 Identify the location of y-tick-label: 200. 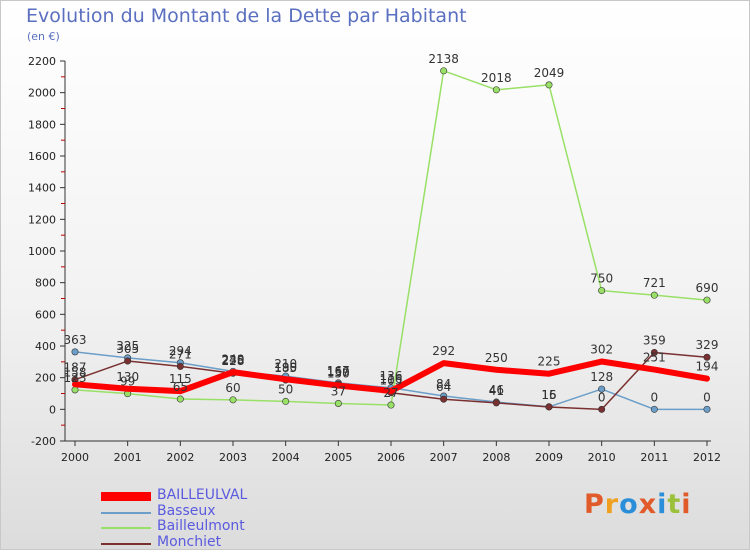
(45, 378).